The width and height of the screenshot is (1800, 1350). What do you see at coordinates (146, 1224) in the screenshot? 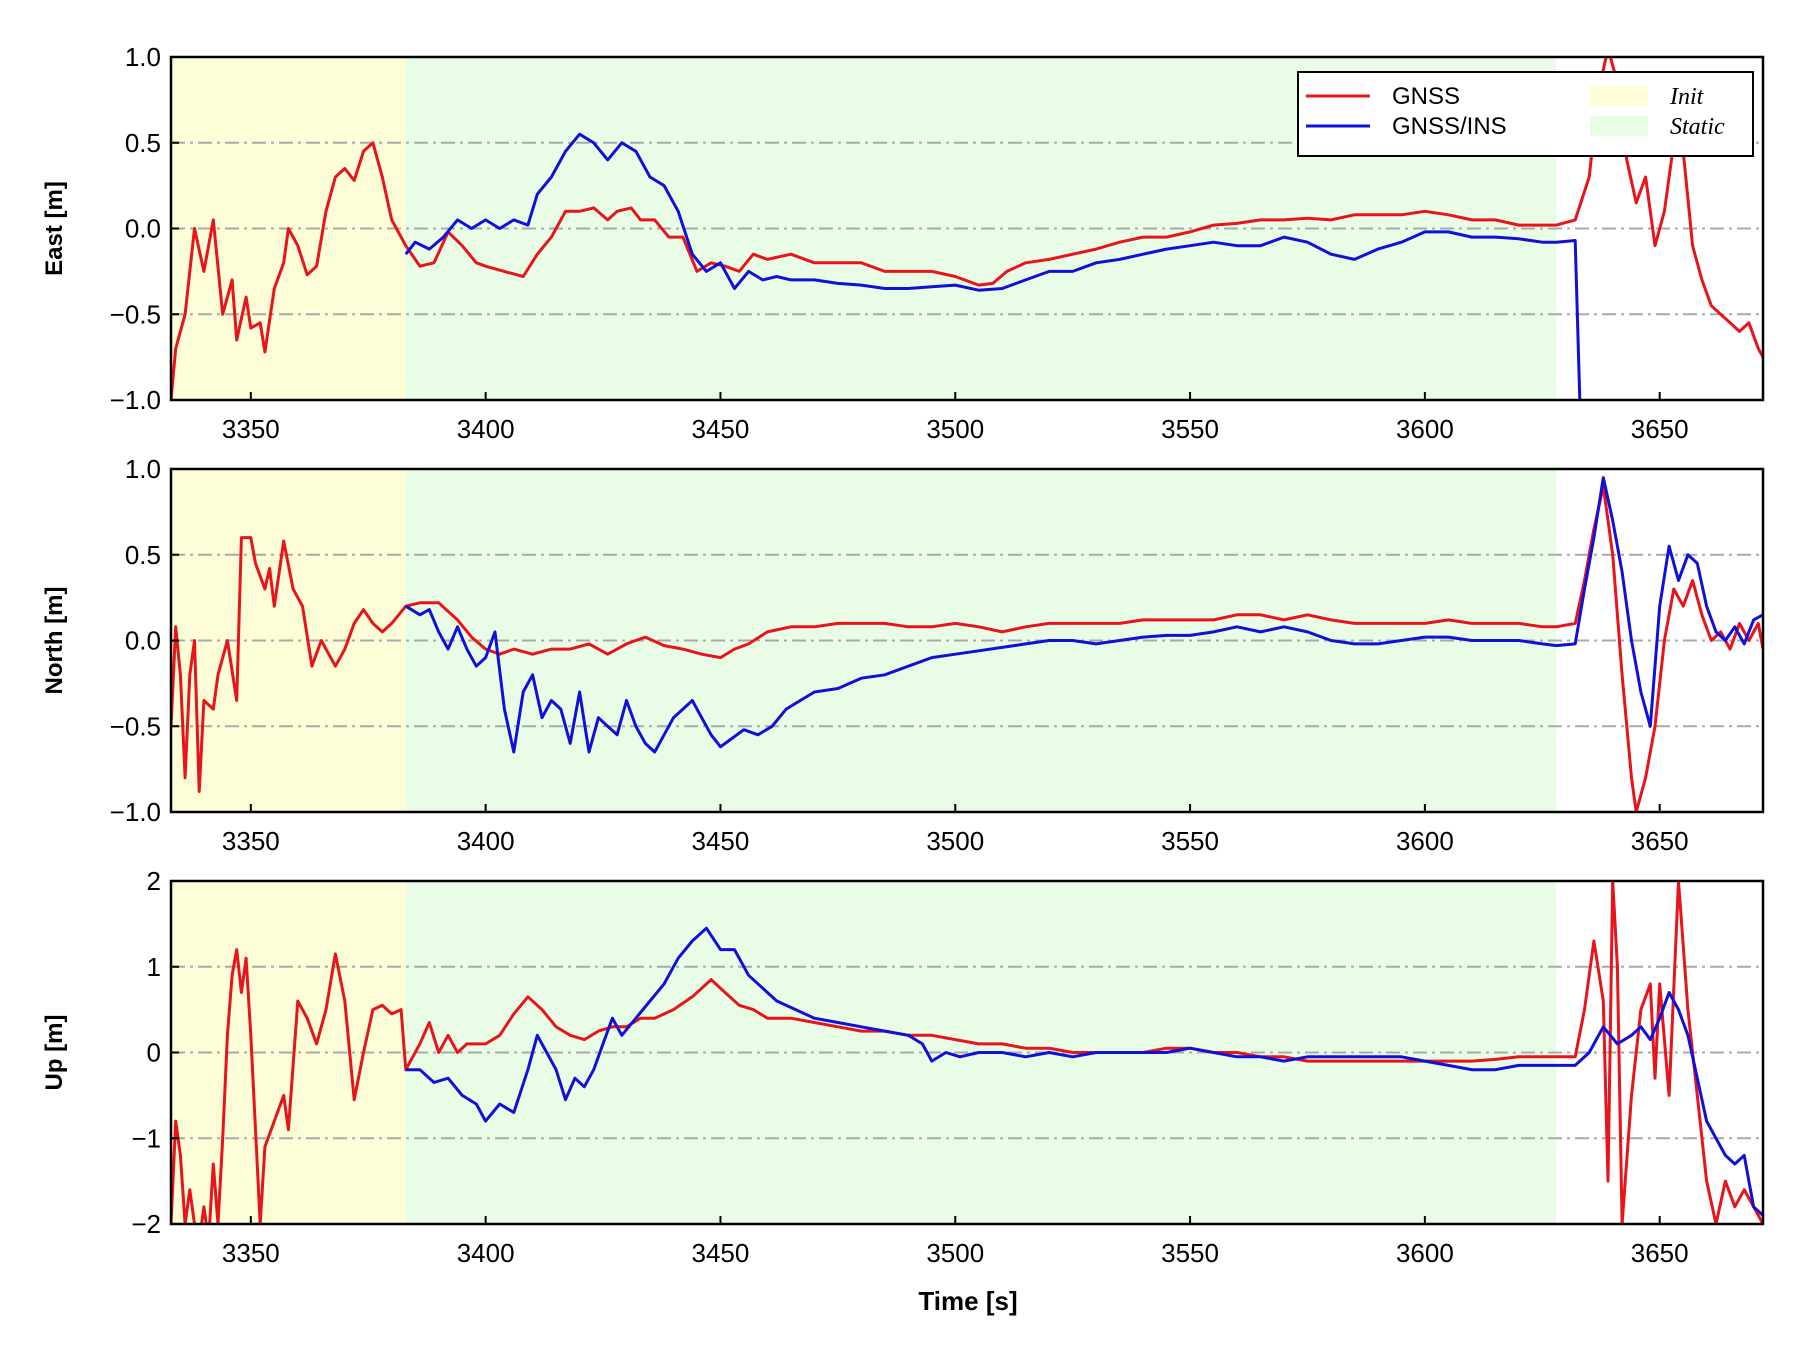
I see `y-tick-label: −2` at bounding box center [146, 1224].